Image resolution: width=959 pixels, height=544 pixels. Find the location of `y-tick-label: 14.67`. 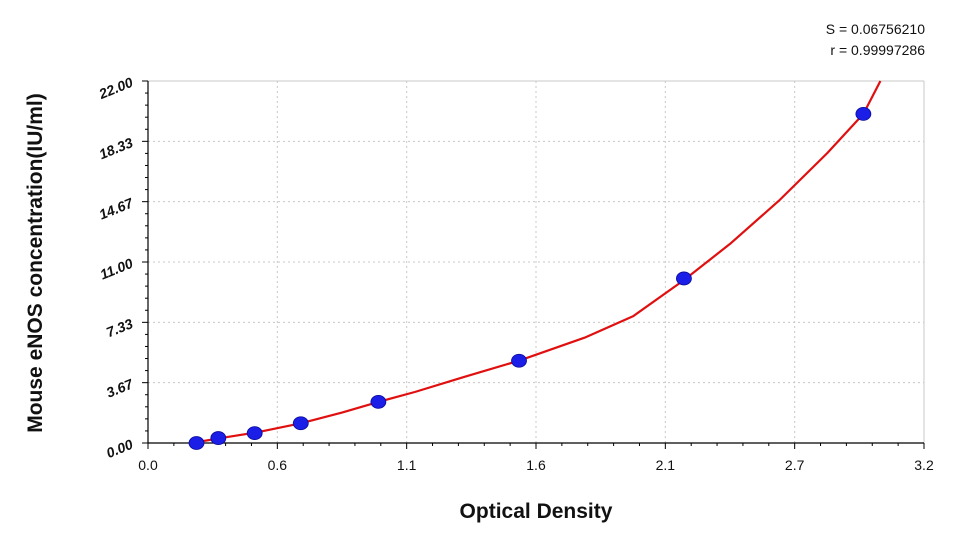

y-tick-label: 14.67 is located at coordinates (117, 208).